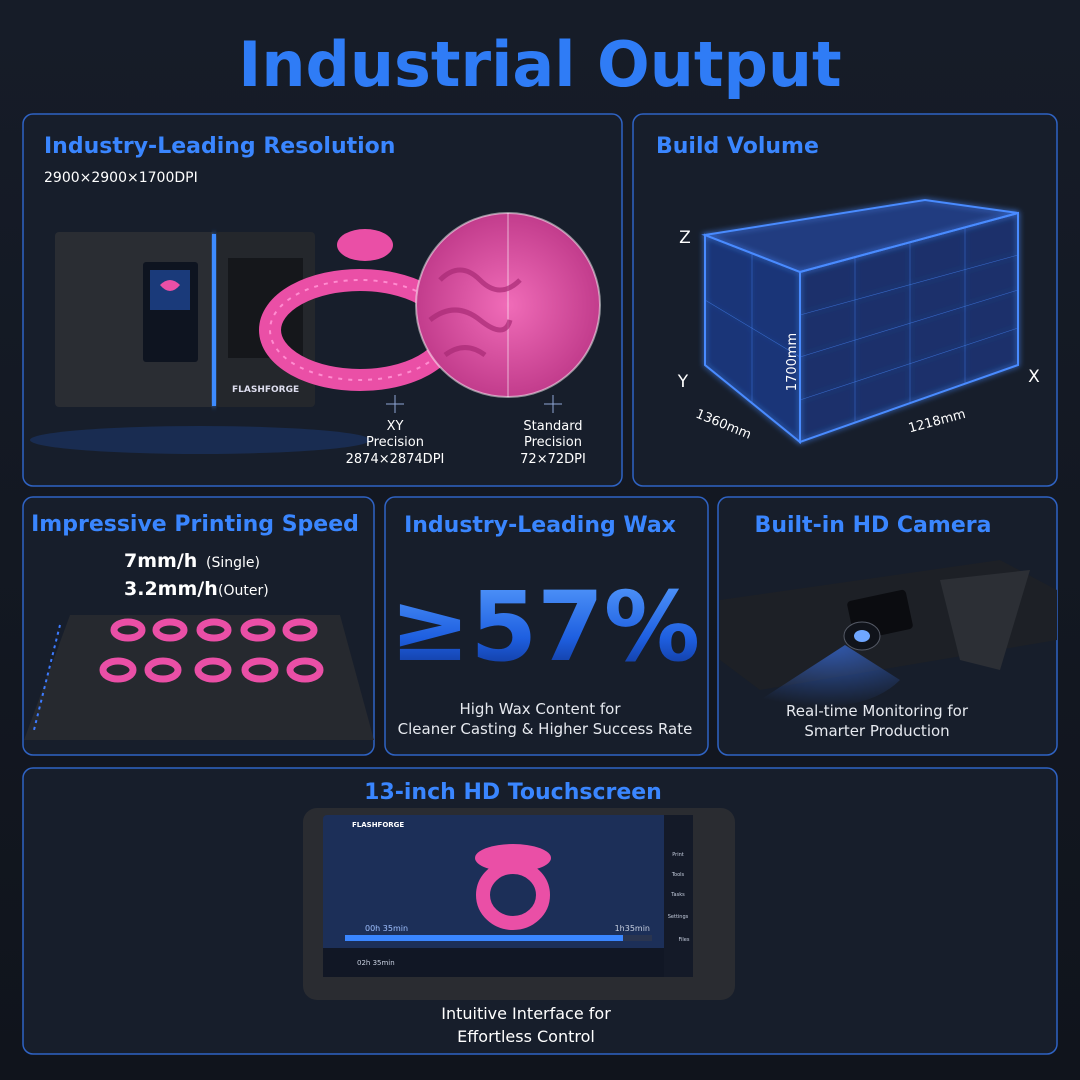 This screenshot has height=1080, width=1080. What do you see at coordinates (265, 390) in the screenshot?
I see `printer-brand: FLASHFORGE` at bounding box center [265, 390].